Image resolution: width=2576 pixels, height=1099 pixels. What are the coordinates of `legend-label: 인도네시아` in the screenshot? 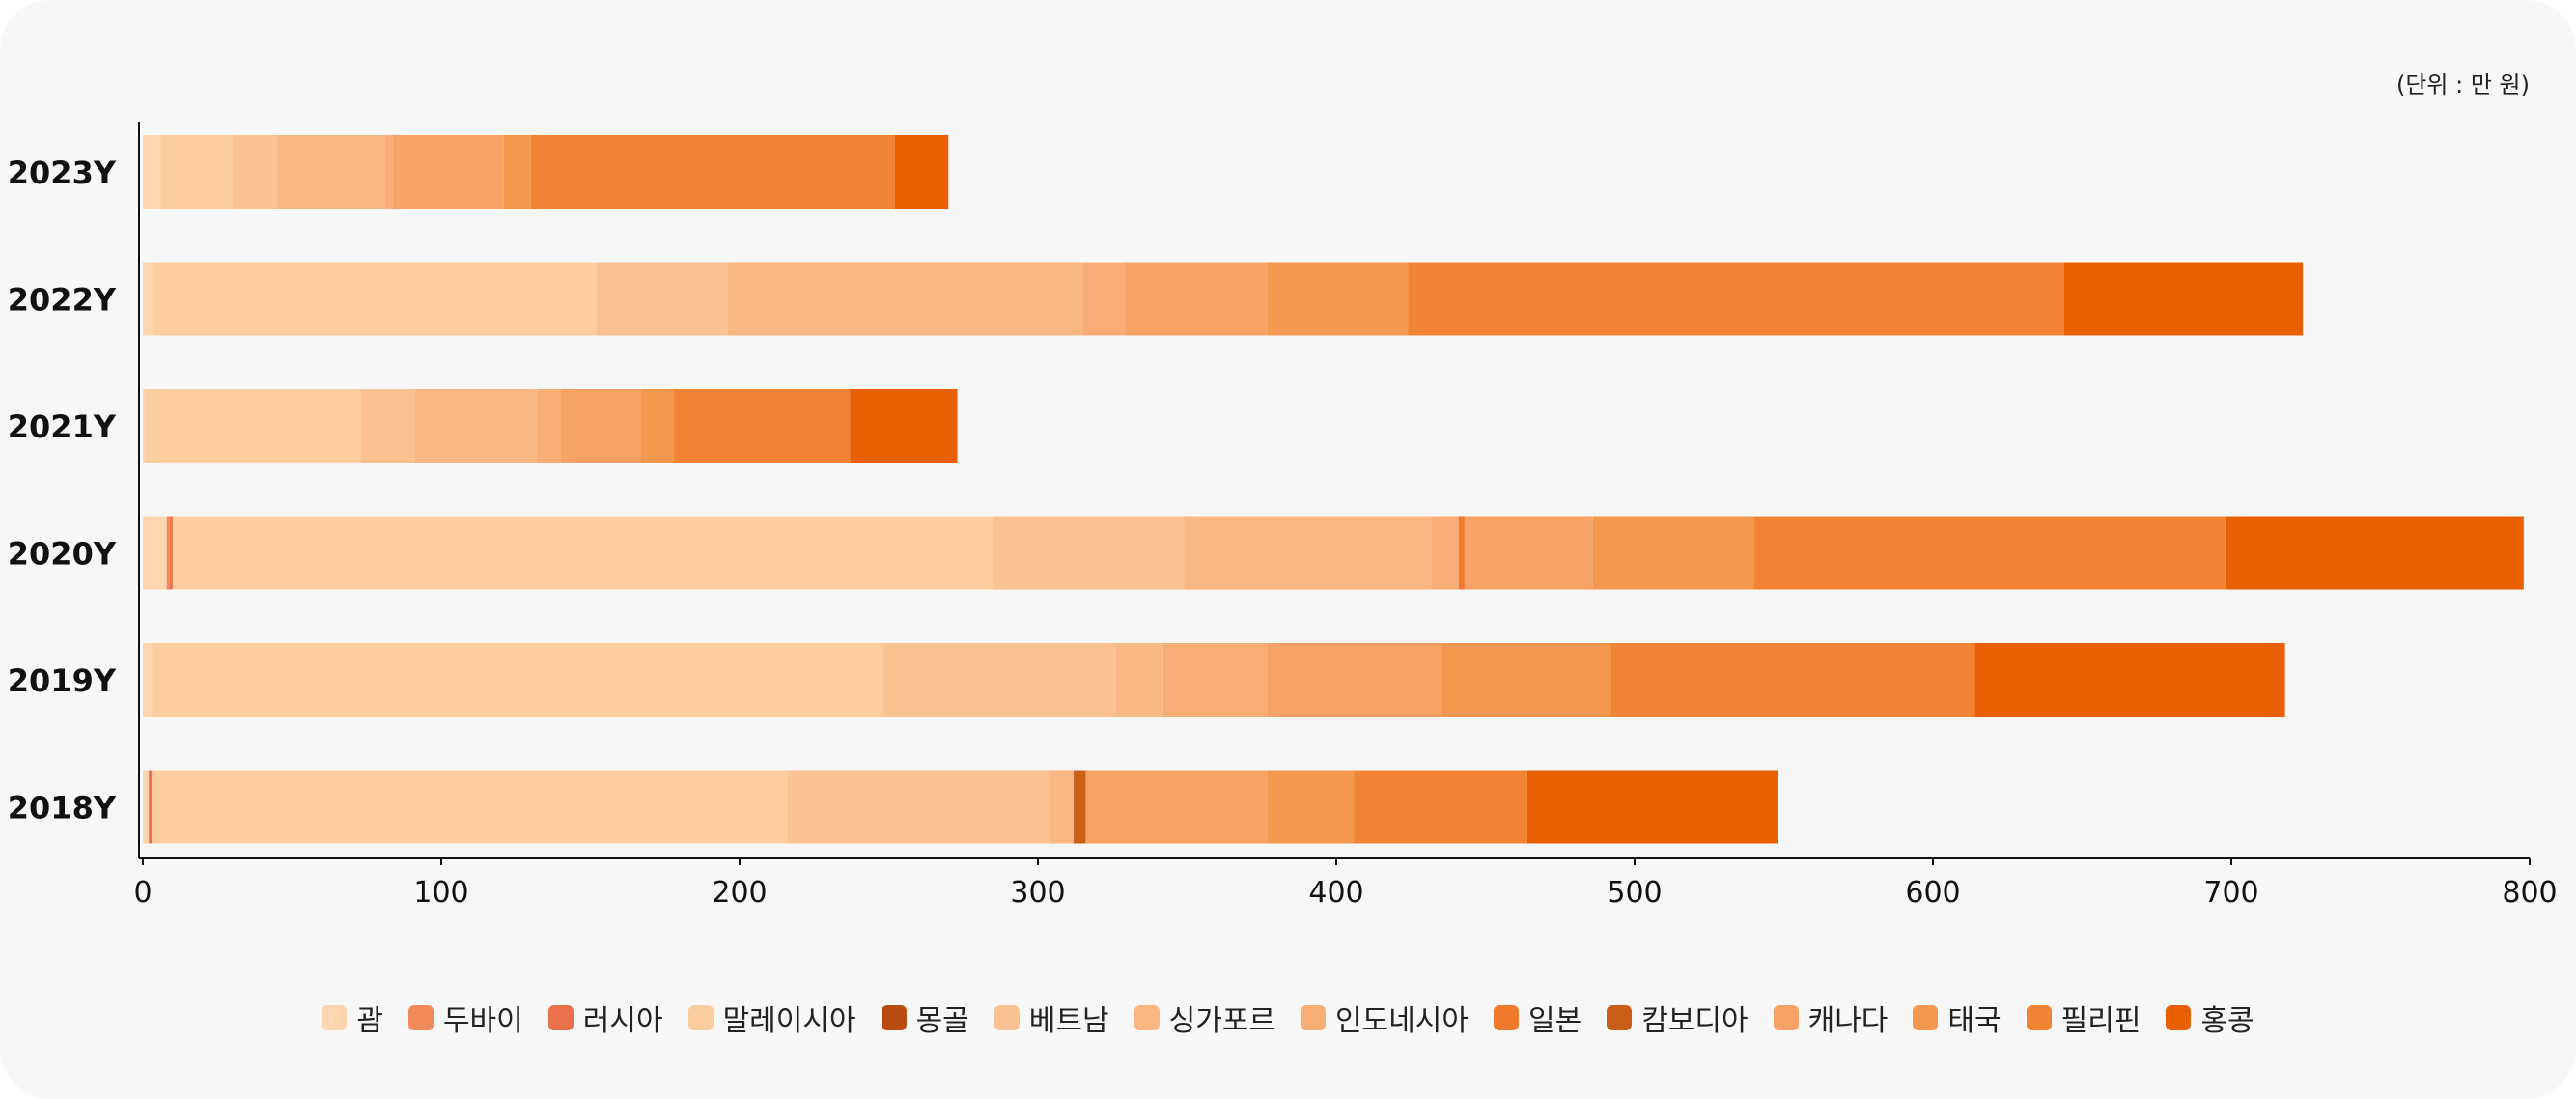 It's located at (1402, 1021).